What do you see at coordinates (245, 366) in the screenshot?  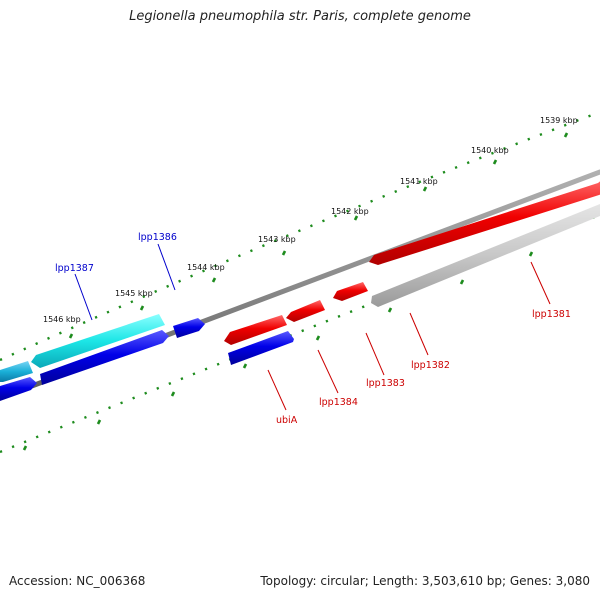 I see `inner-tick-e` at bounding box center [245, 366].